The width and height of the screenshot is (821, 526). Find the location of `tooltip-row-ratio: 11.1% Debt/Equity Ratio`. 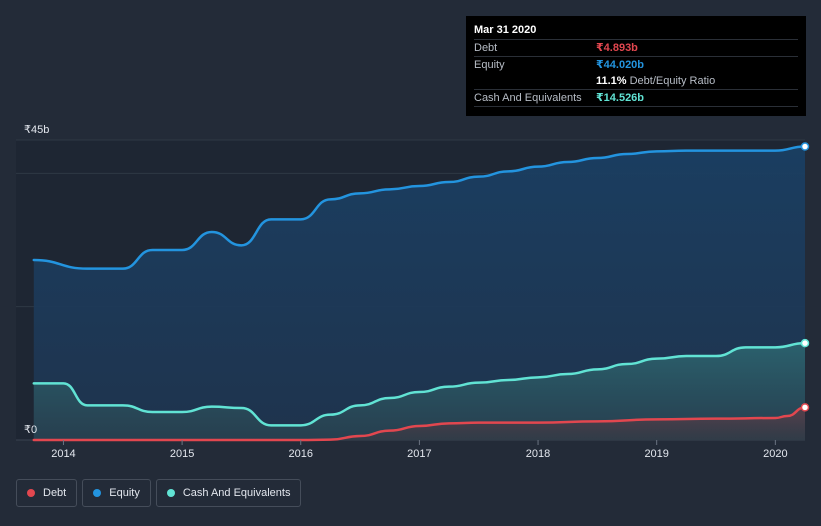

tooltip-row-ratio: 11.1% Debt/Equity Ratio is located at coordinates (636, 81).